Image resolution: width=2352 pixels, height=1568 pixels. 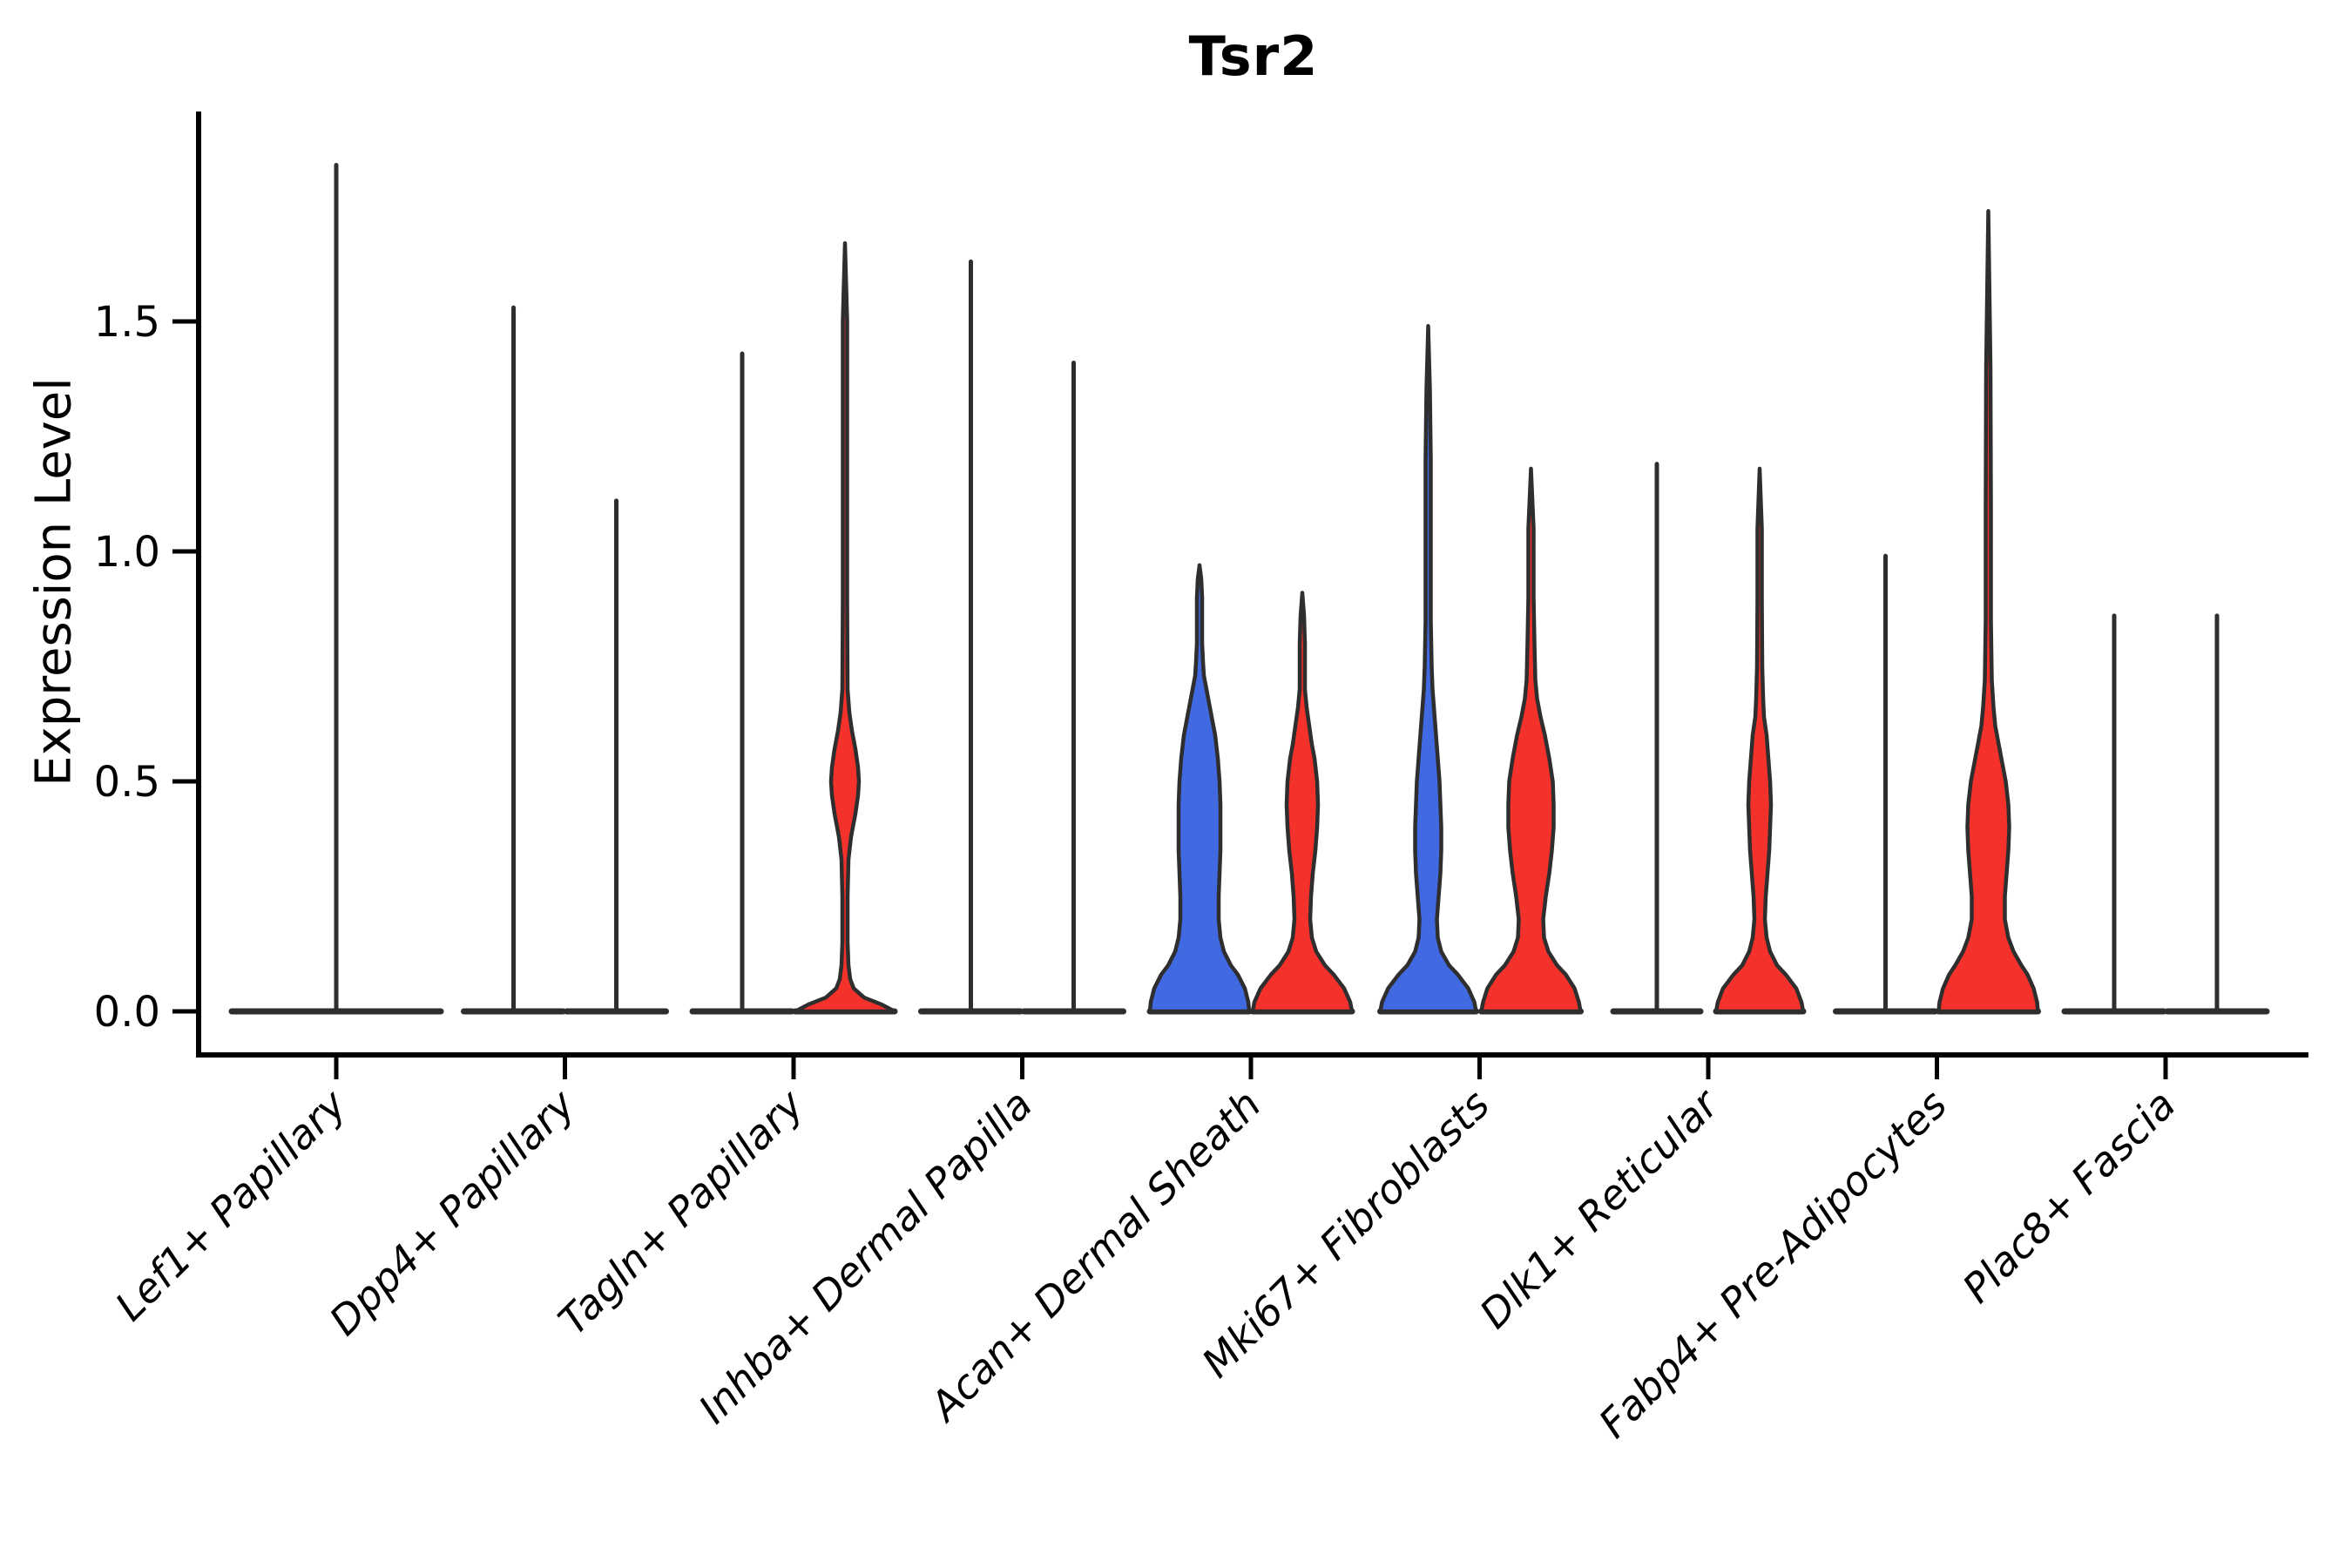 What do you see at coordinates (1253, 56) in the screenshot?
I see `chart-title: Tsr2` at bounding box center [1253, 56].